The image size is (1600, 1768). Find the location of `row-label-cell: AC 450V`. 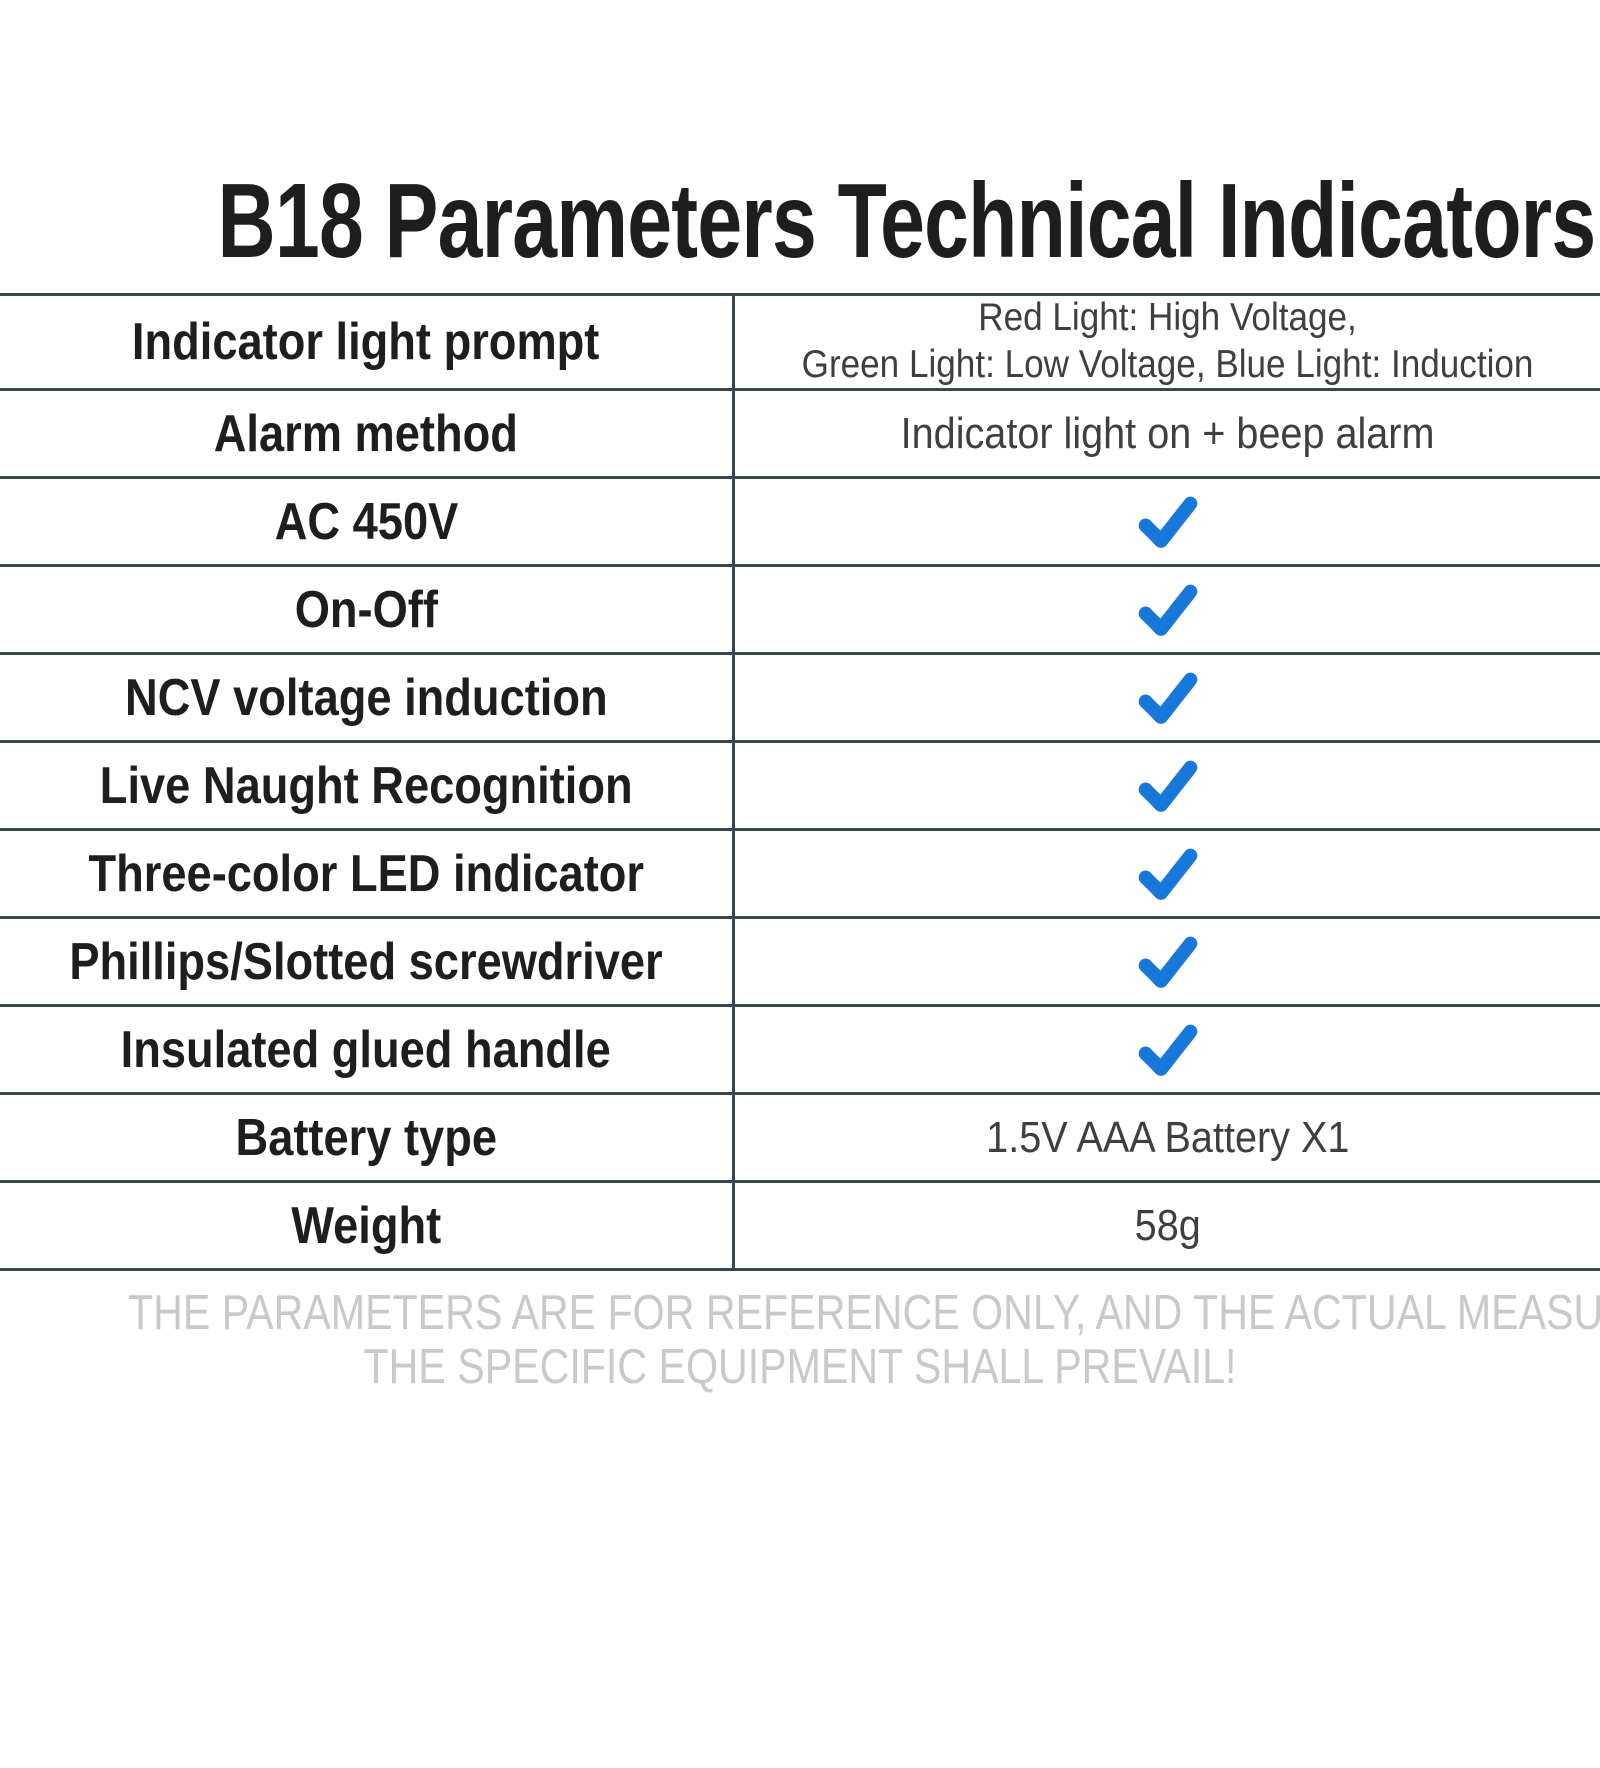

row-label-cell: AC 450V is located at coordinates (367, 521).